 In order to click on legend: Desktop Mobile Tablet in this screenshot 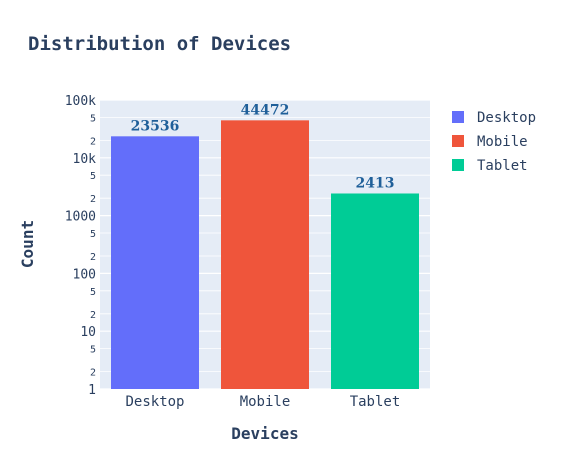, I will do `click(494, 142)`.